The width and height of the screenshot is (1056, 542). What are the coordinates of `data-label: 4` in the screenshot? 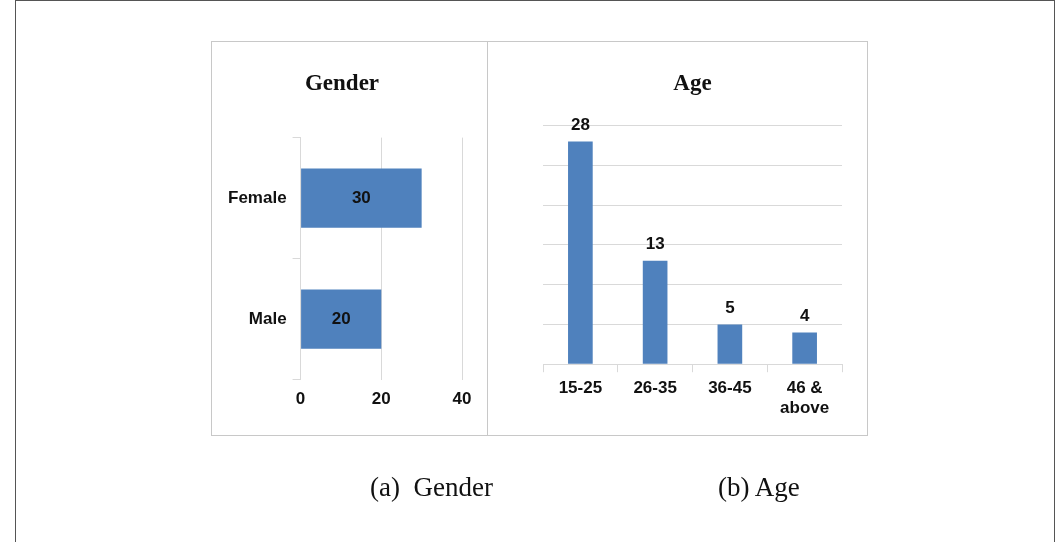 It's located at (804, 315).